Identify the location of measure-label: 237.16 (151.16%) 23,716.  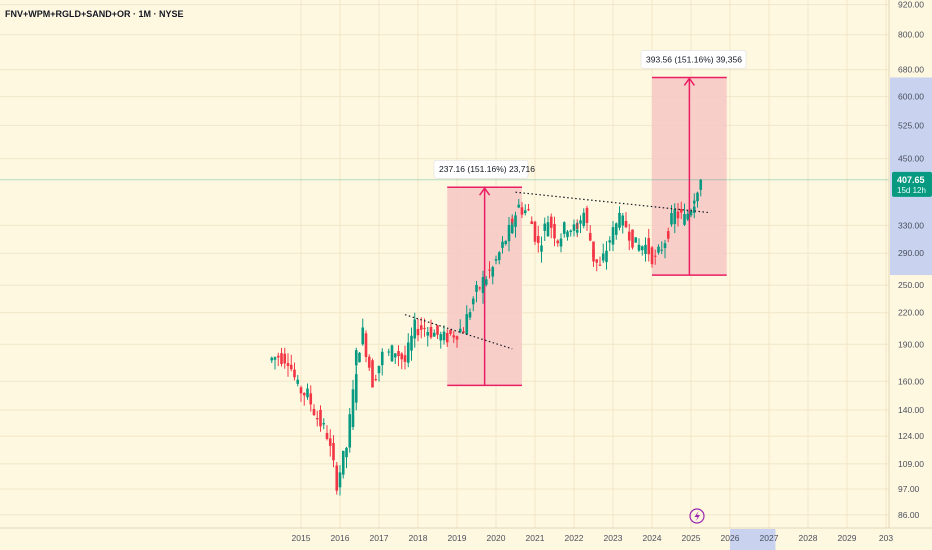
(487, 169).